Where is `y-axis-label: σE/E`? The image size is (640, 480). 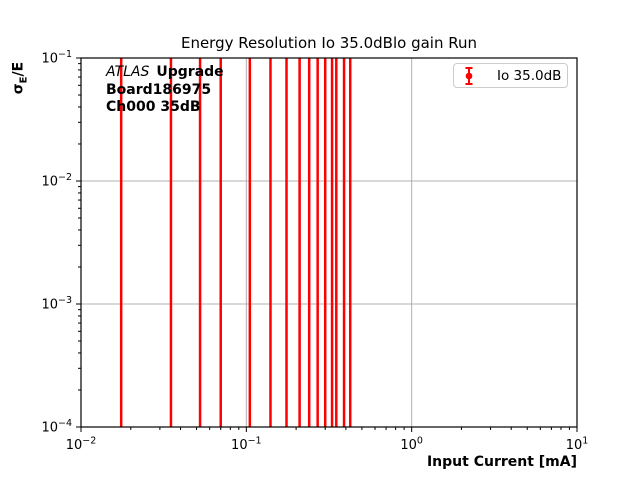 y-axis-label: σE/E is located at coordinates (20, 78).